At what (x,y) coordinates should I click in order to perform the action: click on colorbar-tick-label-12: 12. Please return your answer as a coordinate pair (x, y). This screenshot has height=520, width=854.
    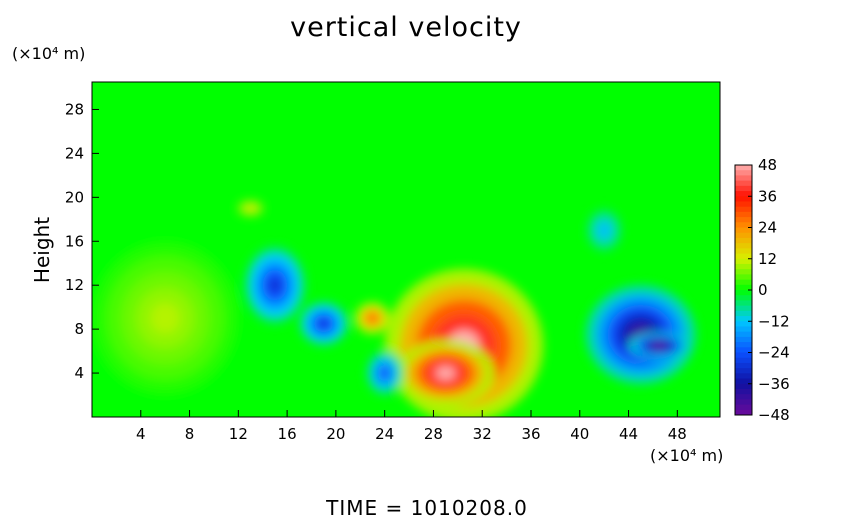
    Looking at the image, I should click on (767, 259).